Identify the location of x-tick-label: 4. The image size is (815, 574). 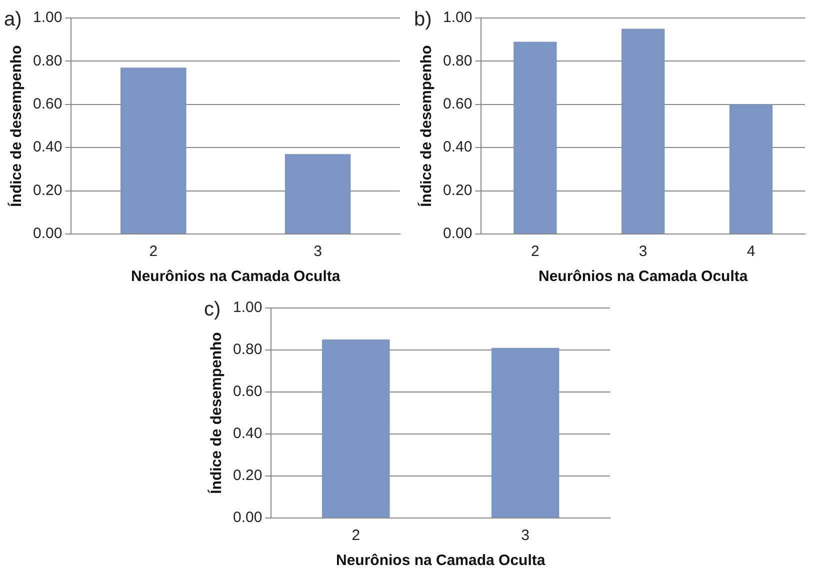
(751, 251).